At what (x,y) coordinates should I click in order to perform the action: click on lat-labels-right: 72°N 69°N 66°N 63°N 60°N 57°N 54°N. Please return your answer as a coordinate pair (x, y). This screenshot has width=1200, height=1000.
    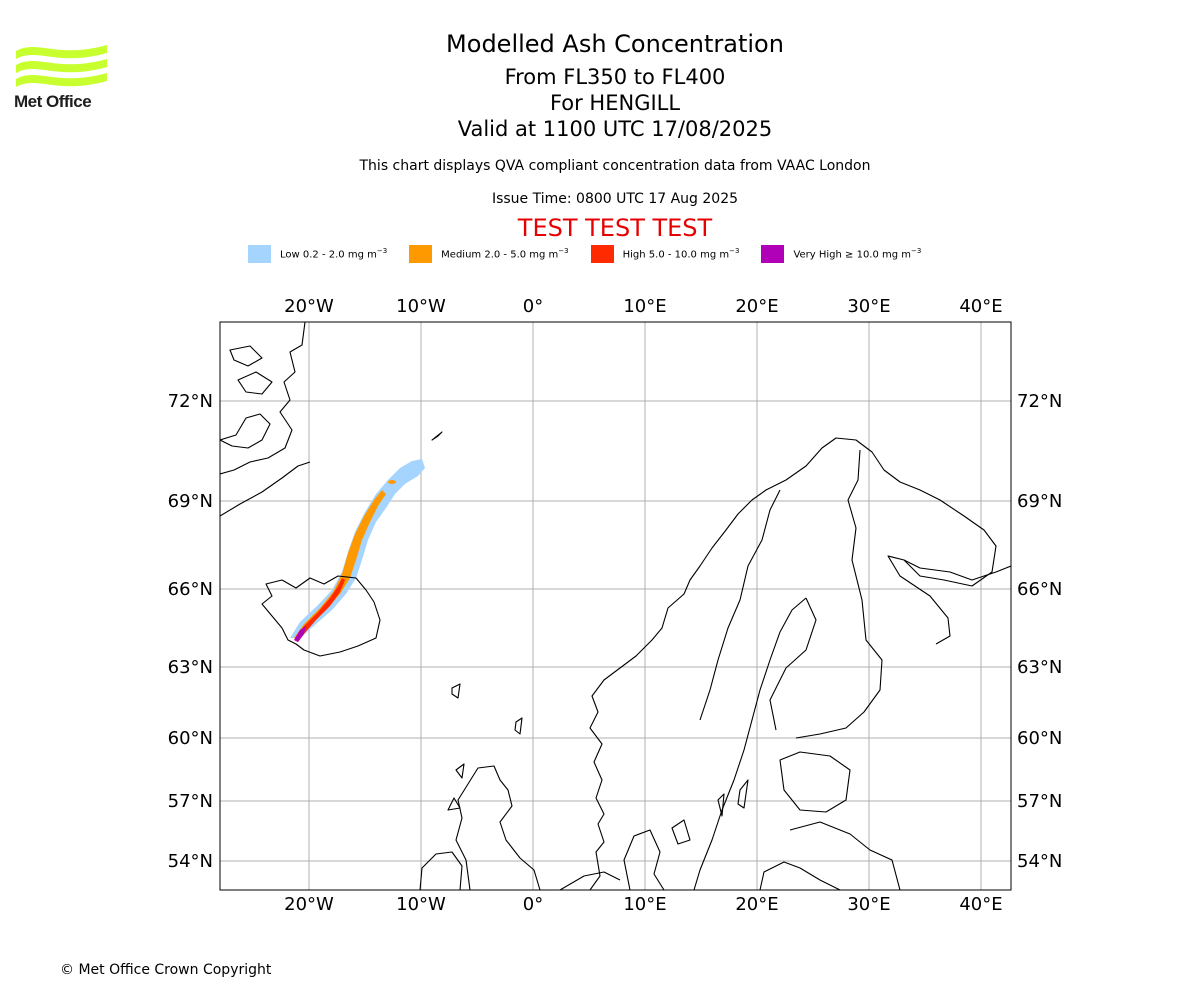
    Looking at the image, I should click on (1039, 631).